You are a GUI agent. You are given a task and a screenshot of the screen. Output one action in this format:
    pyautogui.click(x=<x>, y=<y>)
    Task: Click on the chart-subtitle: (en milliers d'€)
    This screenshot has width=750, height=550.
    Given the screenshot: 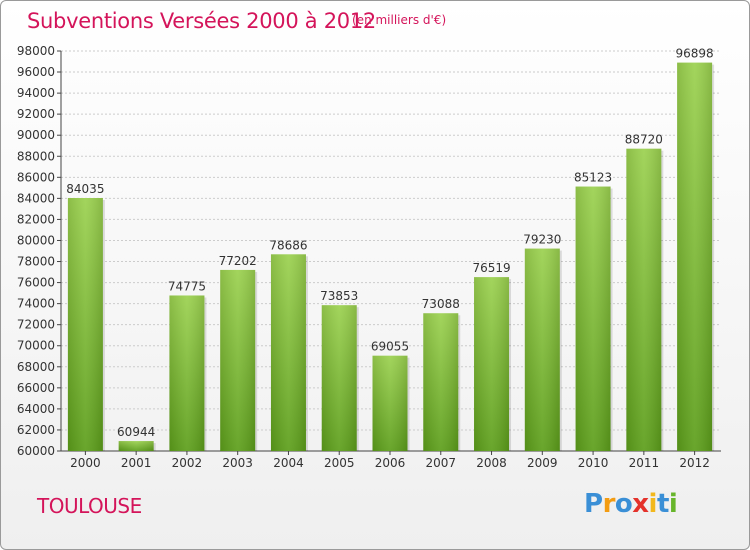 What is the action you would take?
    pyautogui.click(x=399, y=20)
    